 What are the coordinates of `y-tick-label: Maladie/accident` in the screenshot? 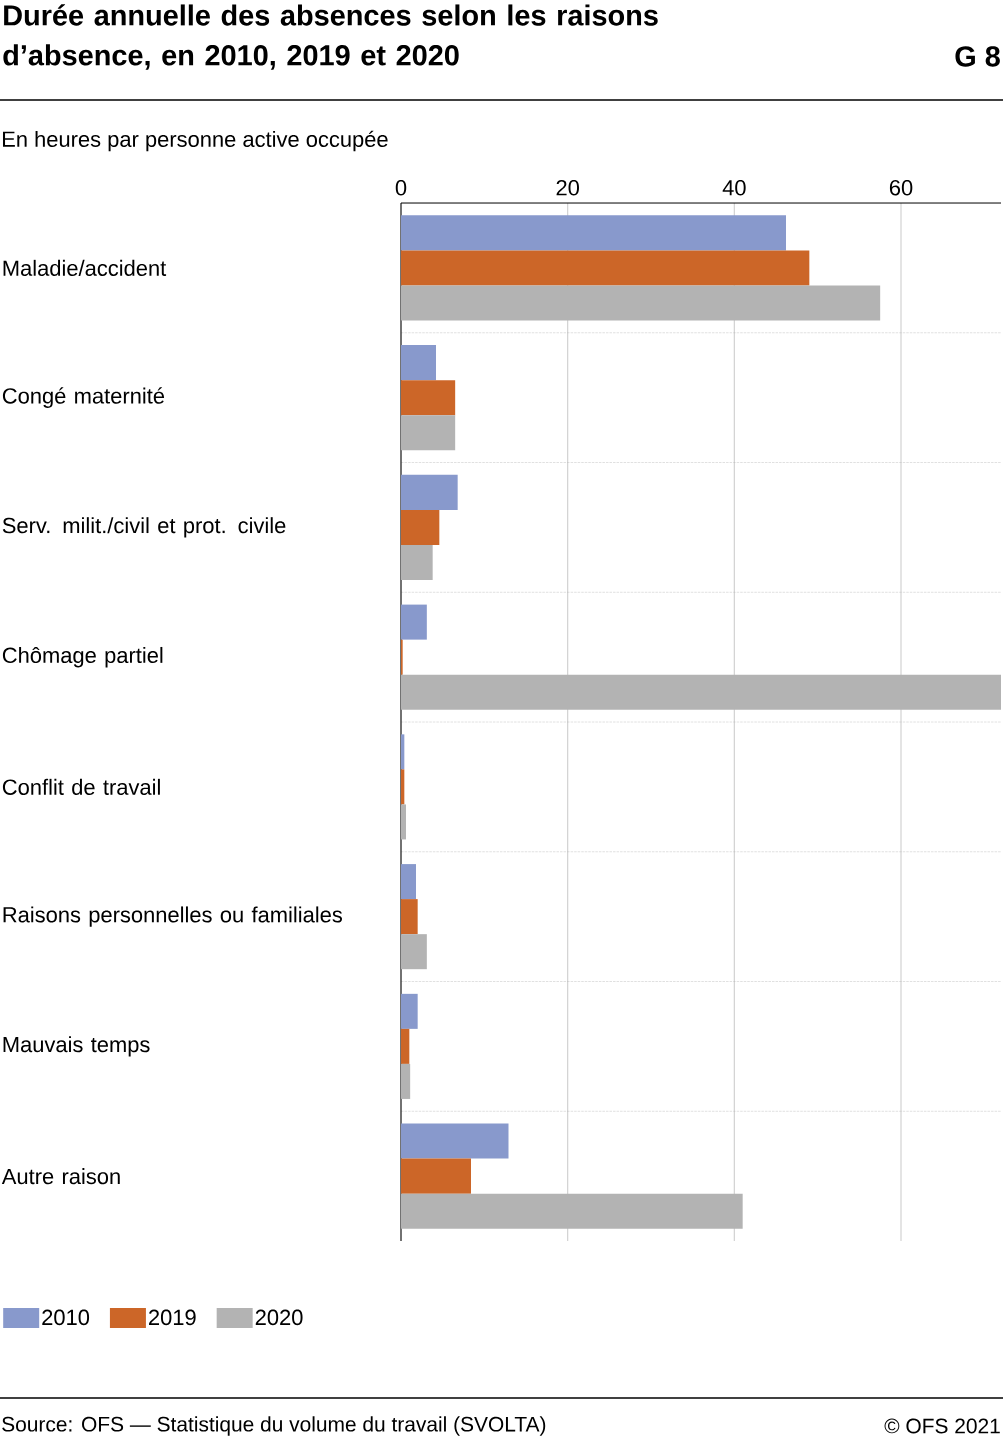 It's located at (85, 267).